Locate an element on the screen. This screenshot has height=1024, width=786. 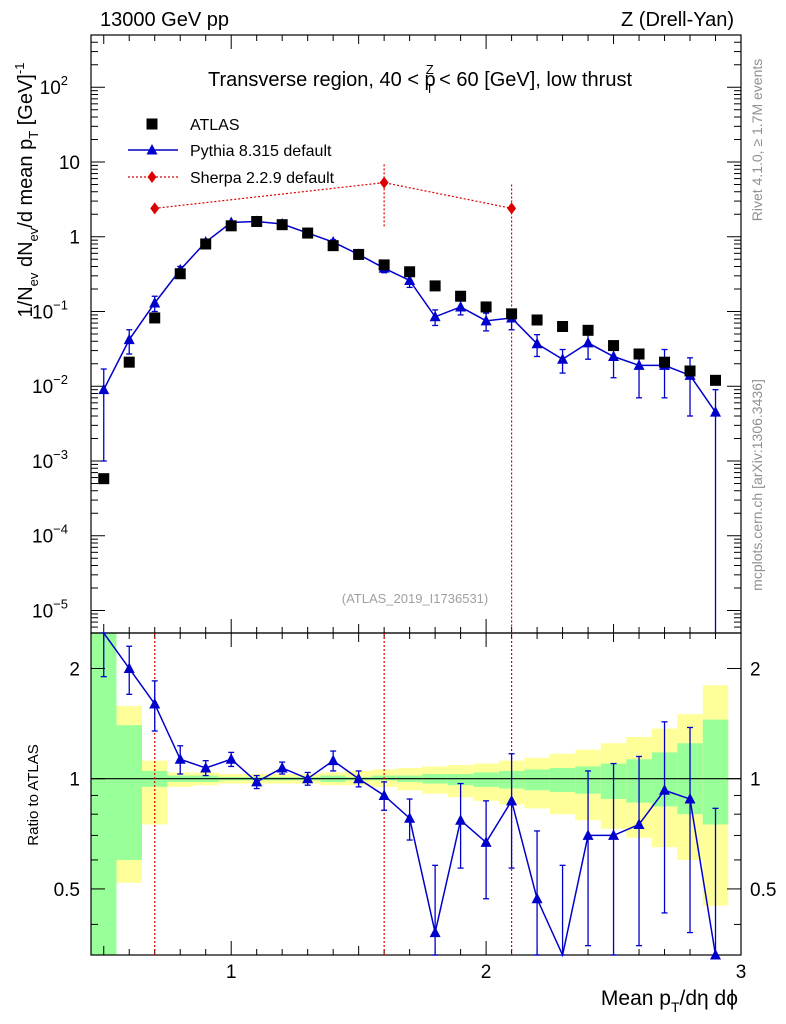
y-axis-label: 1/Nev dNev/d mean pT [GeV]-1 is located at coordinates (26, 190).